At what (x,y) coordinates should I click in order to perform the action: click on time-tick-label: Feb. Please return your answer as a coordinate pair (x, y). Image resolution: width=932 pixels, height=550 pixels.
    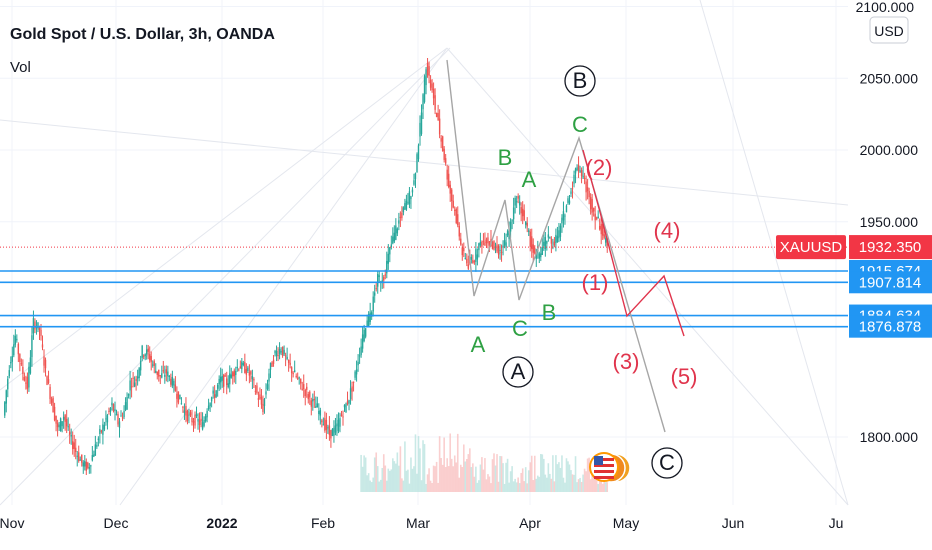
    Looking at the image, I should click on (323, 523).